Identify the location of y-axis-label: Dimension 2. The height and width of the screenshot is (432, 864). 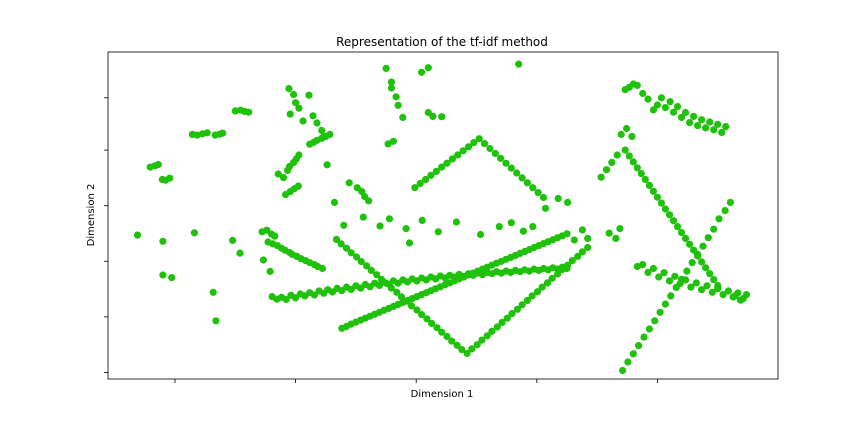
(91, 215).